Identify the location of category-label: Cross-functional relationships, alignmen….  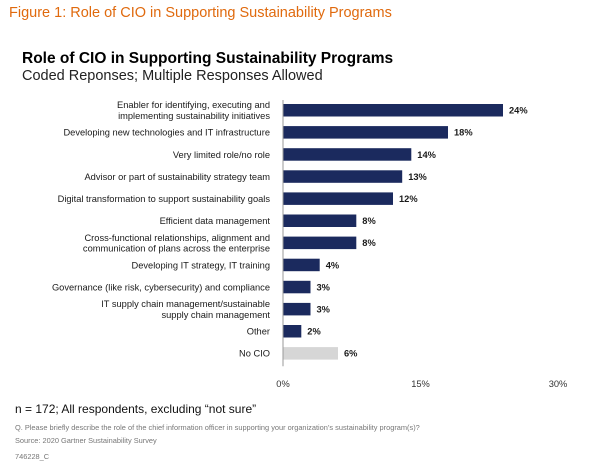
(177, 238).